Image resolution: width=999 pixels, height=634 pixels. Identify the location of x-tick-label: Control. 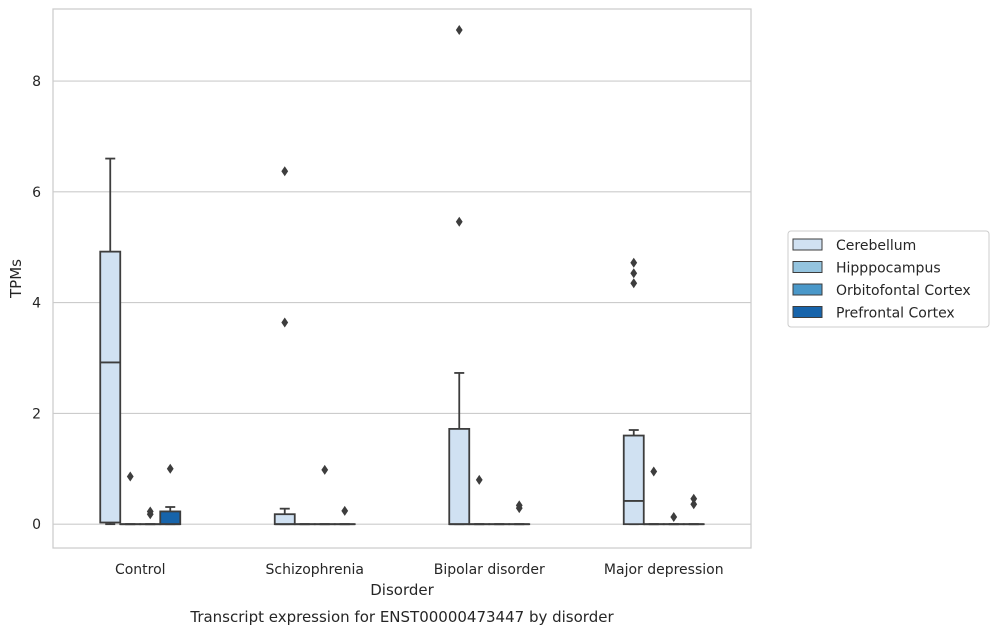
(140, 570).